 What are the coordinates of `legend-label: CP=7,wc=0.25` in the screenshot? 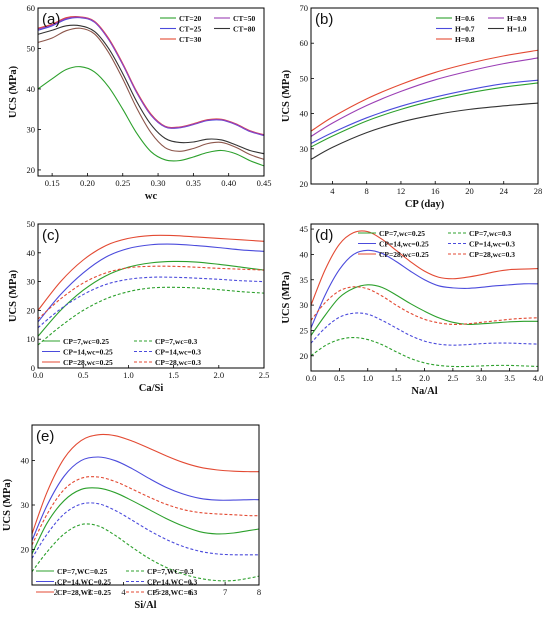 It's located at (86, 341).